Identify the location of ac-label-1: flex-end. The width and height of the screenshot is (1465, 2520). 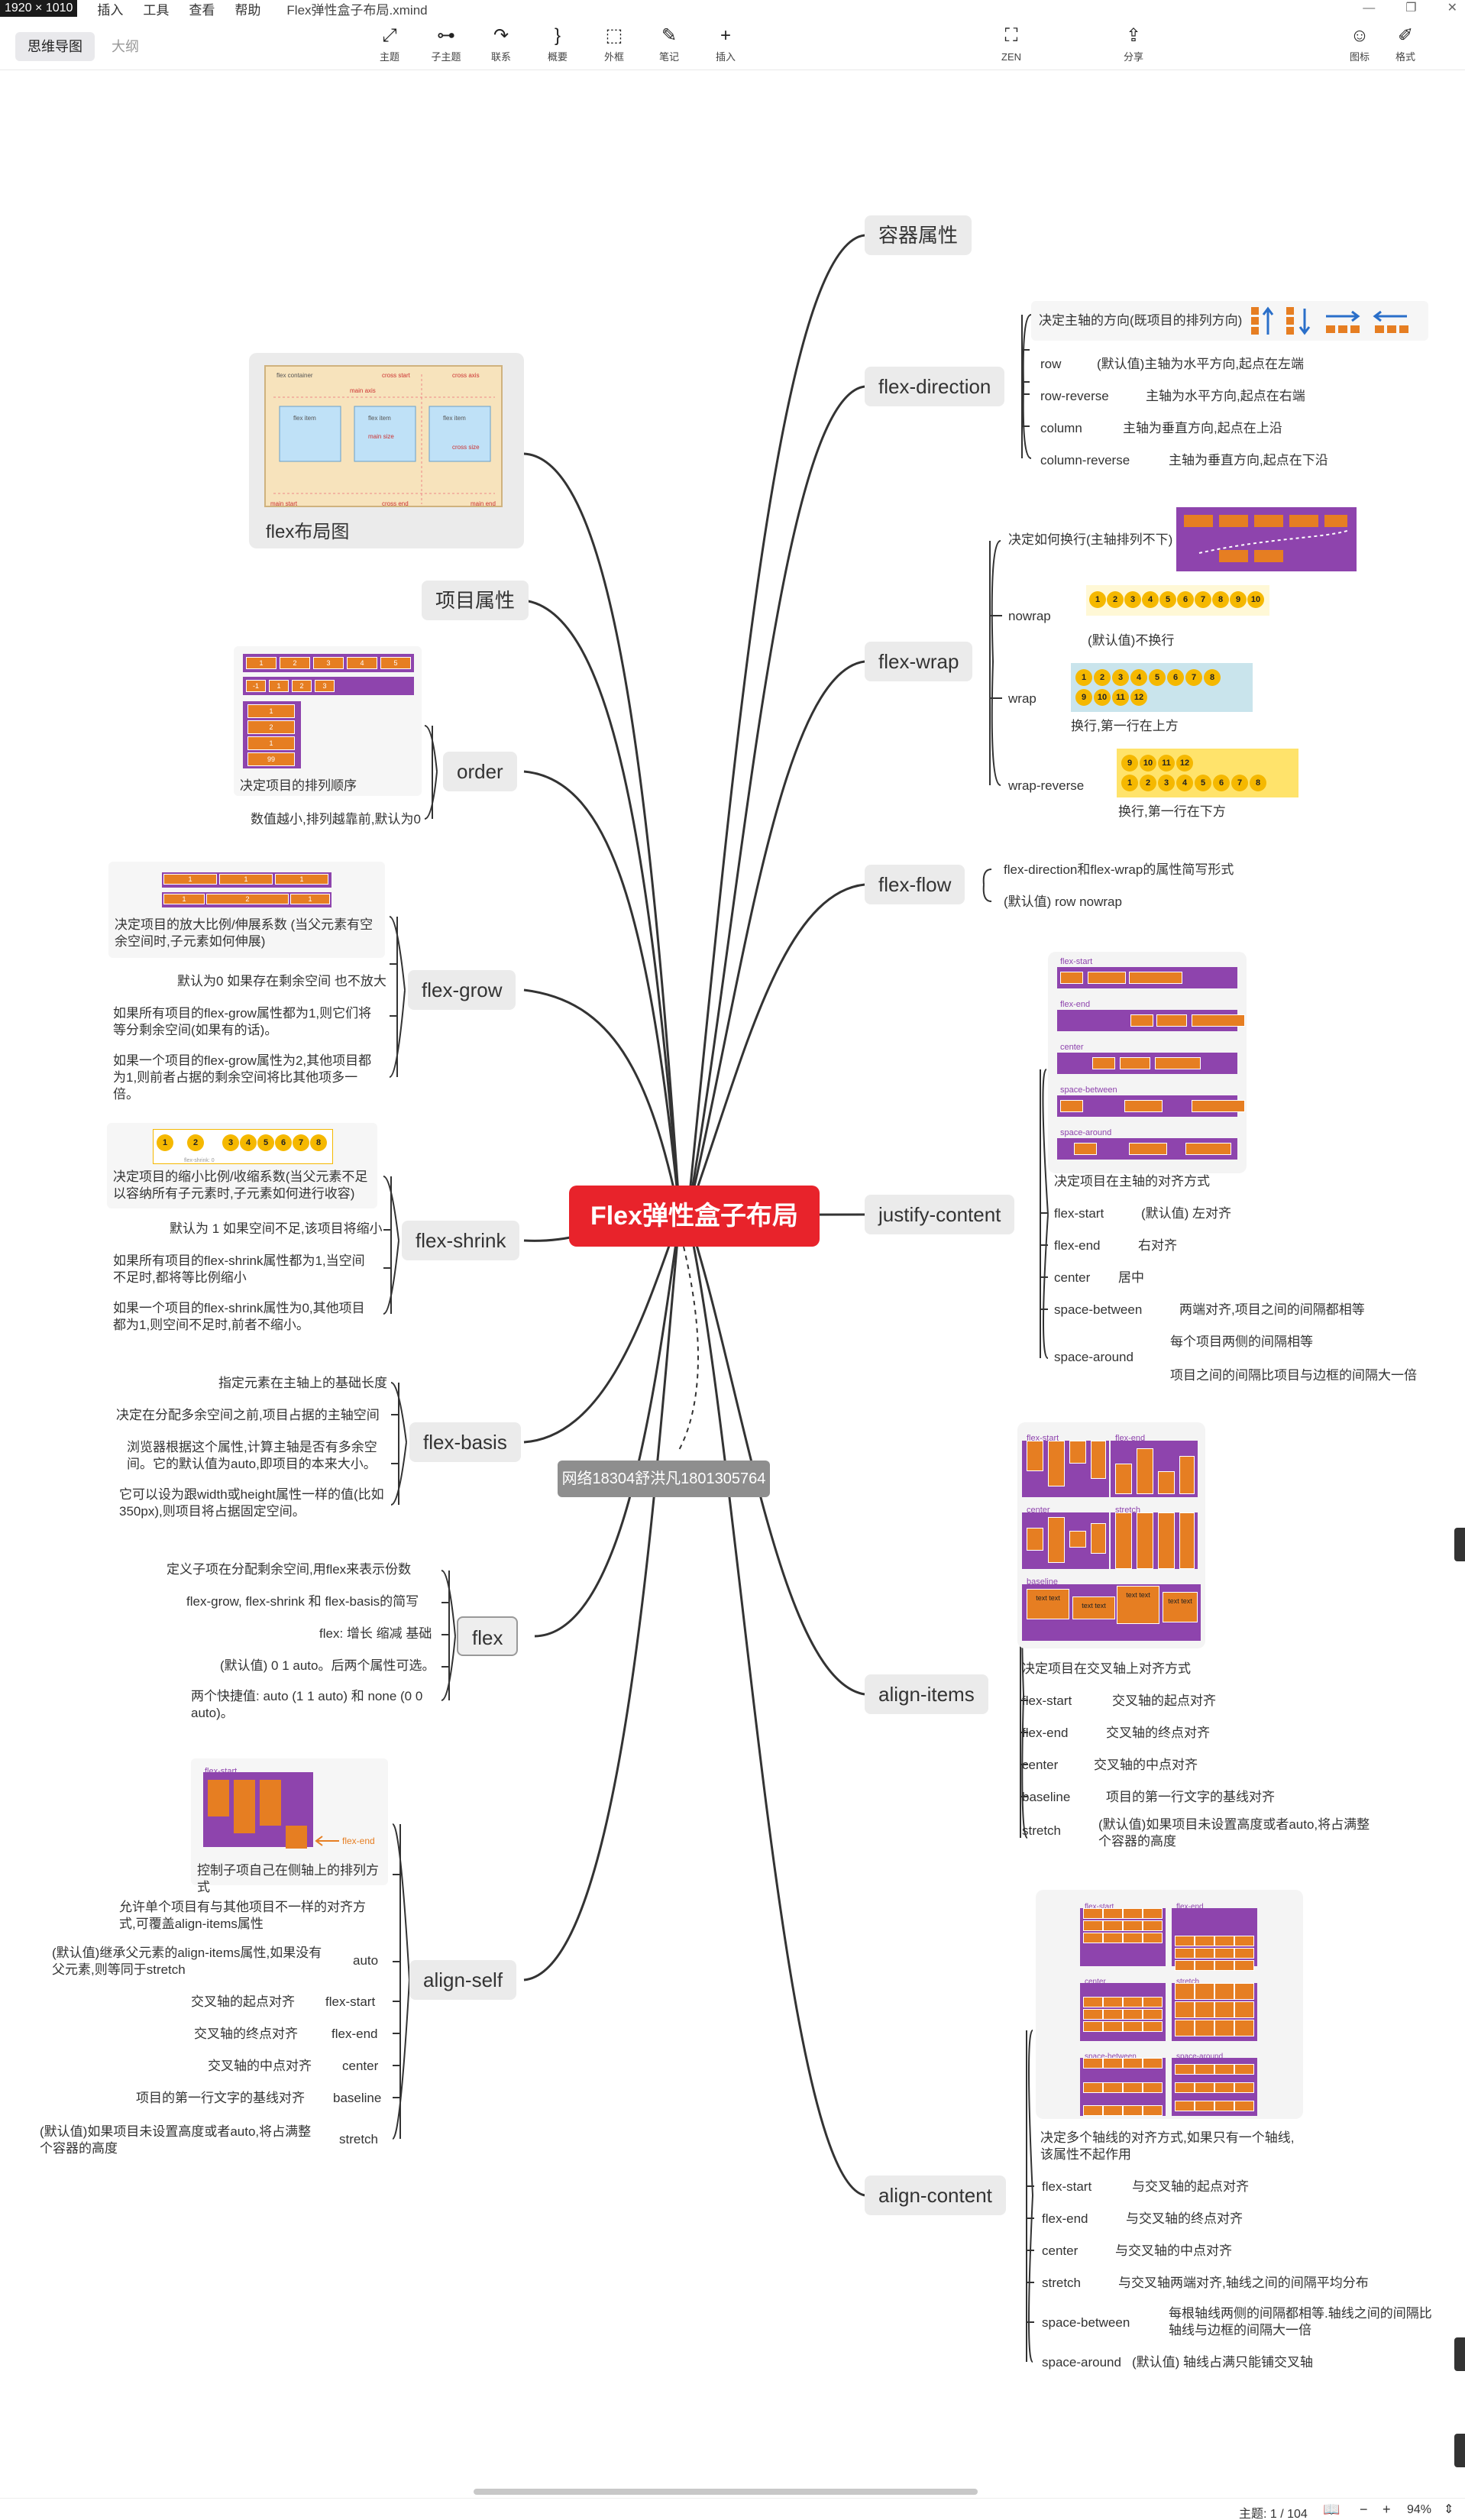
(1190, 1907).